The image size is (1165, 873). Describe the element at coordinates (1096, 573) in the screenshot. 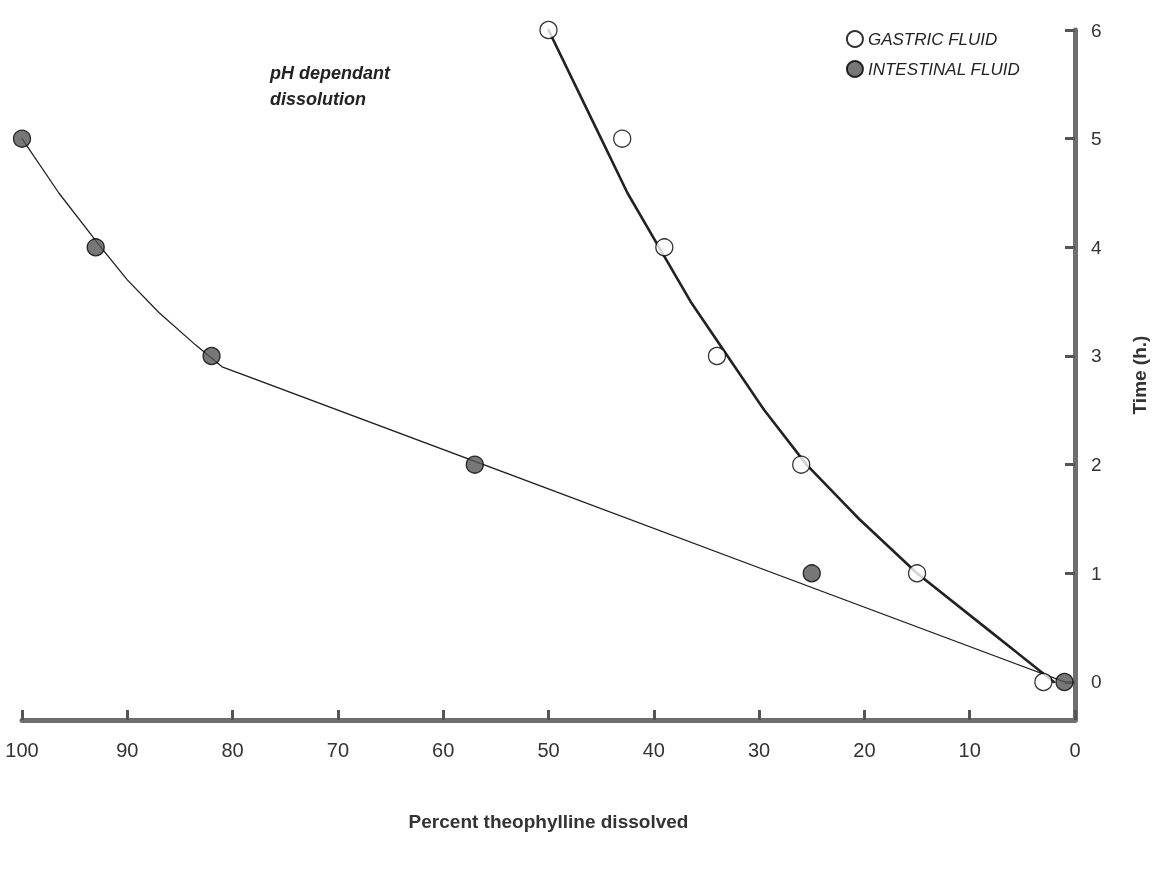

I see `y-tick-label: 1` at that location.